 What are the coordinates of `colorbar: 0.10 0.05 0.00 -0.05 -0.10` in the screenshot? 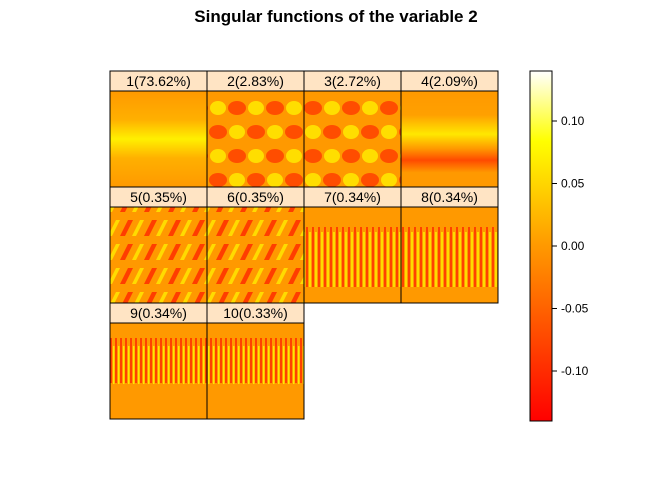 It's located at (559, 246).